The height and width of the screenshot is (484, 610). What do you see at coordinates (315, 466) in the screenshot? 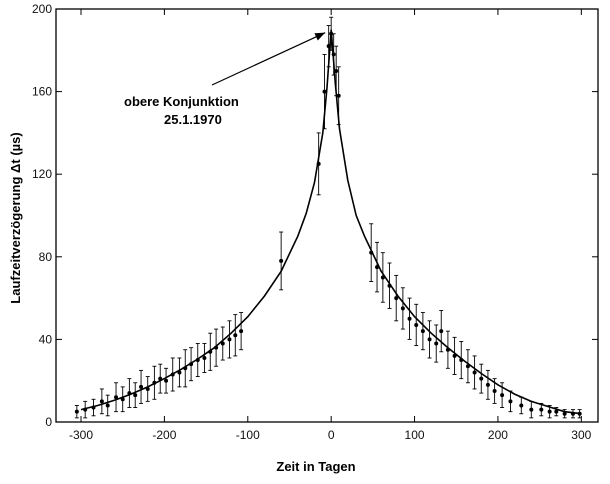
I see `x-axis-title: Zeit in Tagen` at bounding box center [315, 466].